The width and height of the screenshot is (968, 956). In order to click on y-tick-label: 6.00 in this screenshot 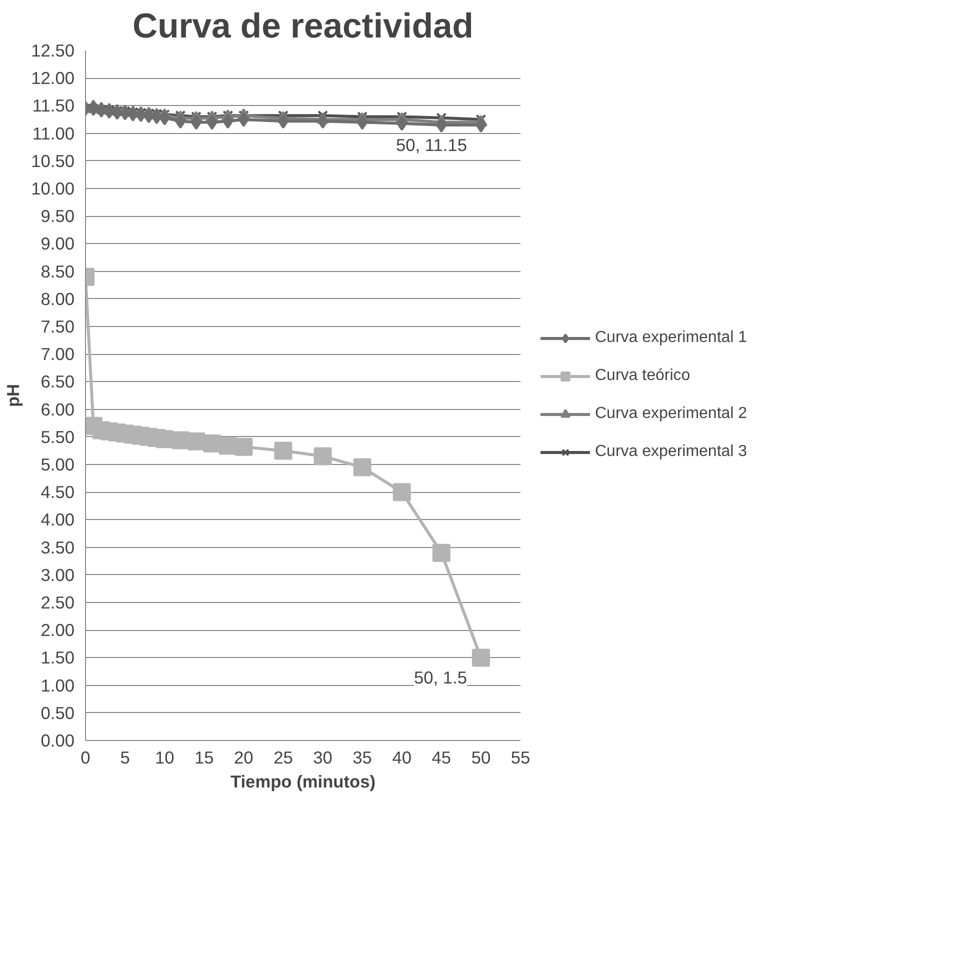, I will do `click(57, 409)`.